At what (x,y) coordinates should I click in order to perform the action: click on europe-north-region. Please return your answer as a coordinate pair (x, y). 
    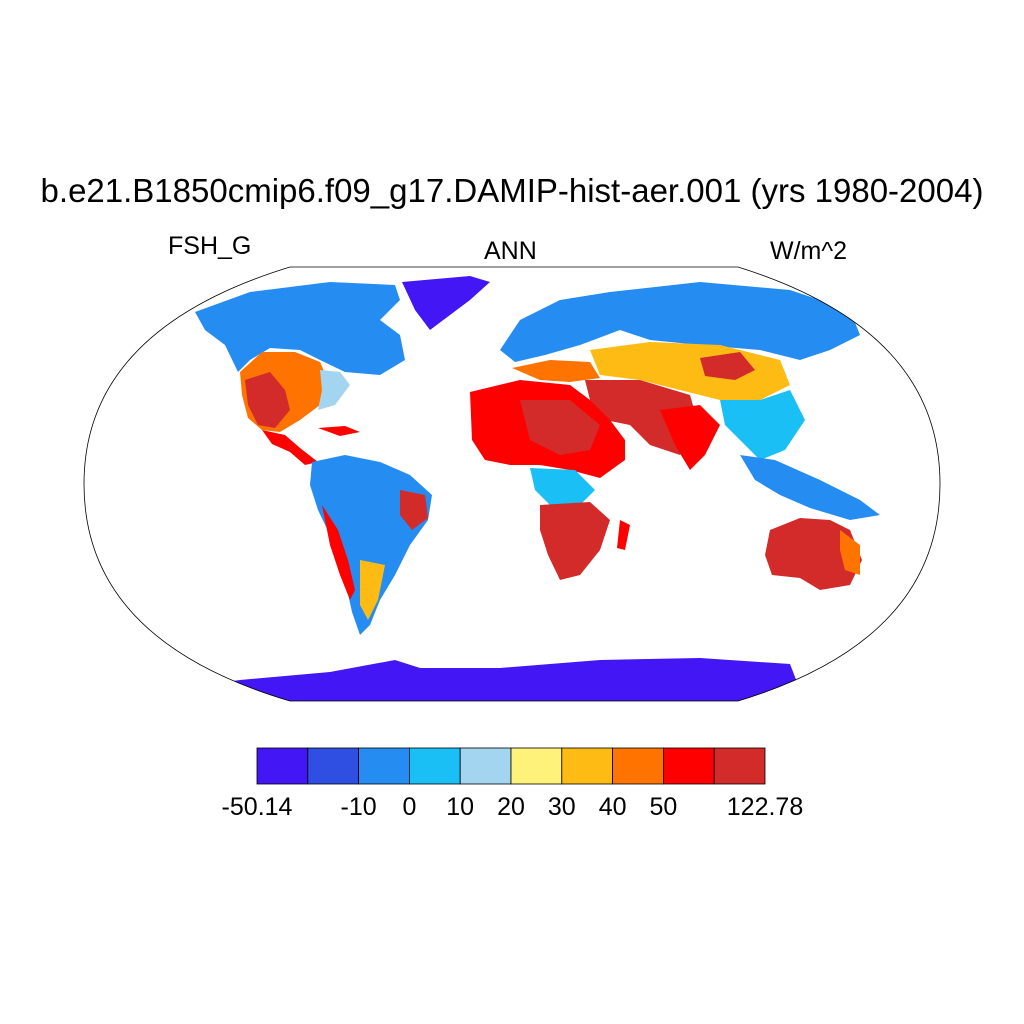
    Looking at the image, I should click on (570, 327).